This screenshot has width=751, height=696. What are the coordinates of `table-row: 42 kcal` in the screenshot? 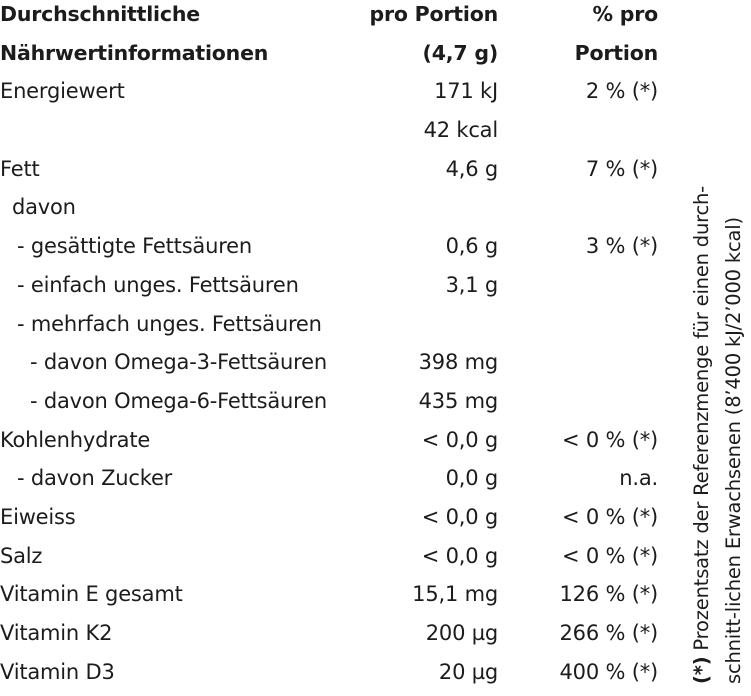 It's located at (335, 135).